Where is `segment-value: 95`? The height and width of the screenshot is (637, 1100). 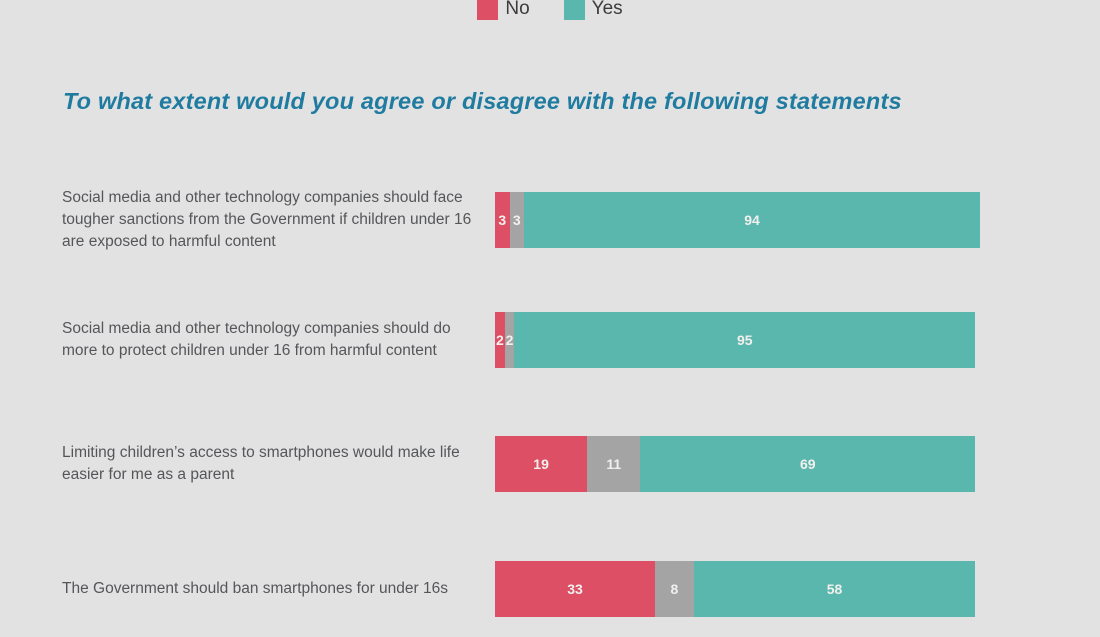 segment-value: 95 is located at coordinates (744, 340).